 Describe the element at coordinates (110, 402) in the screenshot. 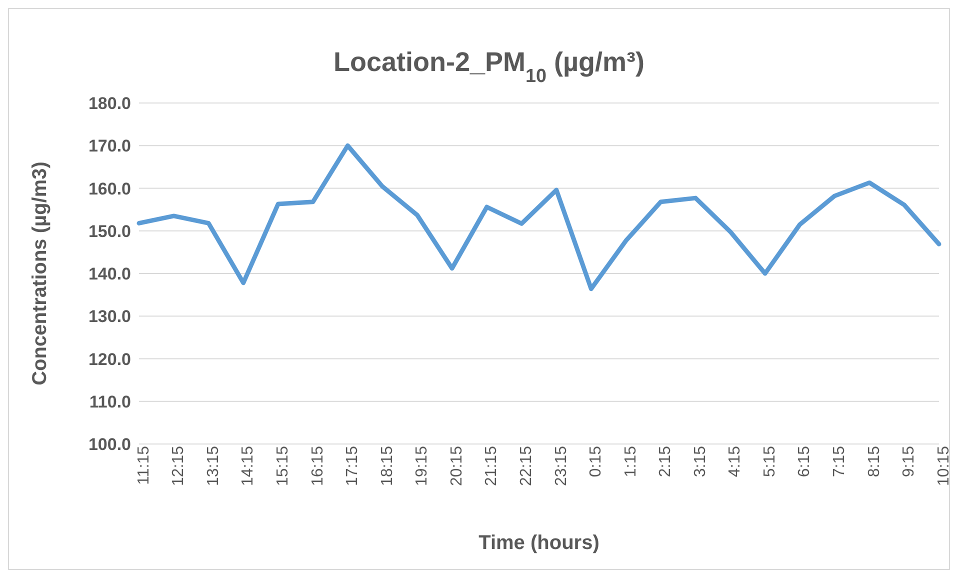

I see `y-tick-label: 110.0` at that location.